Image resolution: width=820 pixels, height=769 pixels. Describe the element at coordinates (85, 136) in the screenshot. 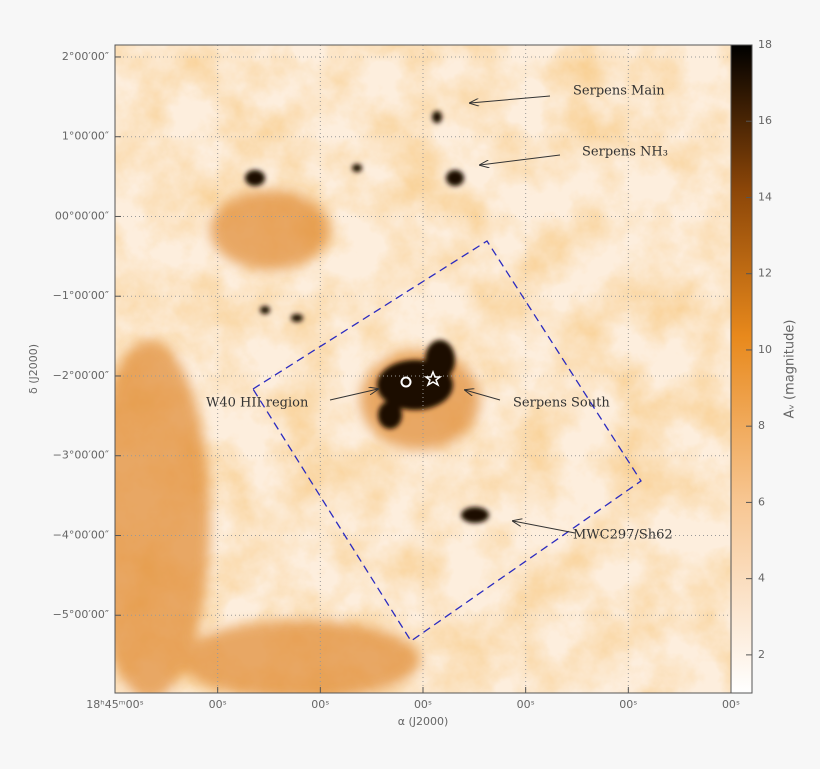

I see `y-tick-label: 1°00′00″` at that location.